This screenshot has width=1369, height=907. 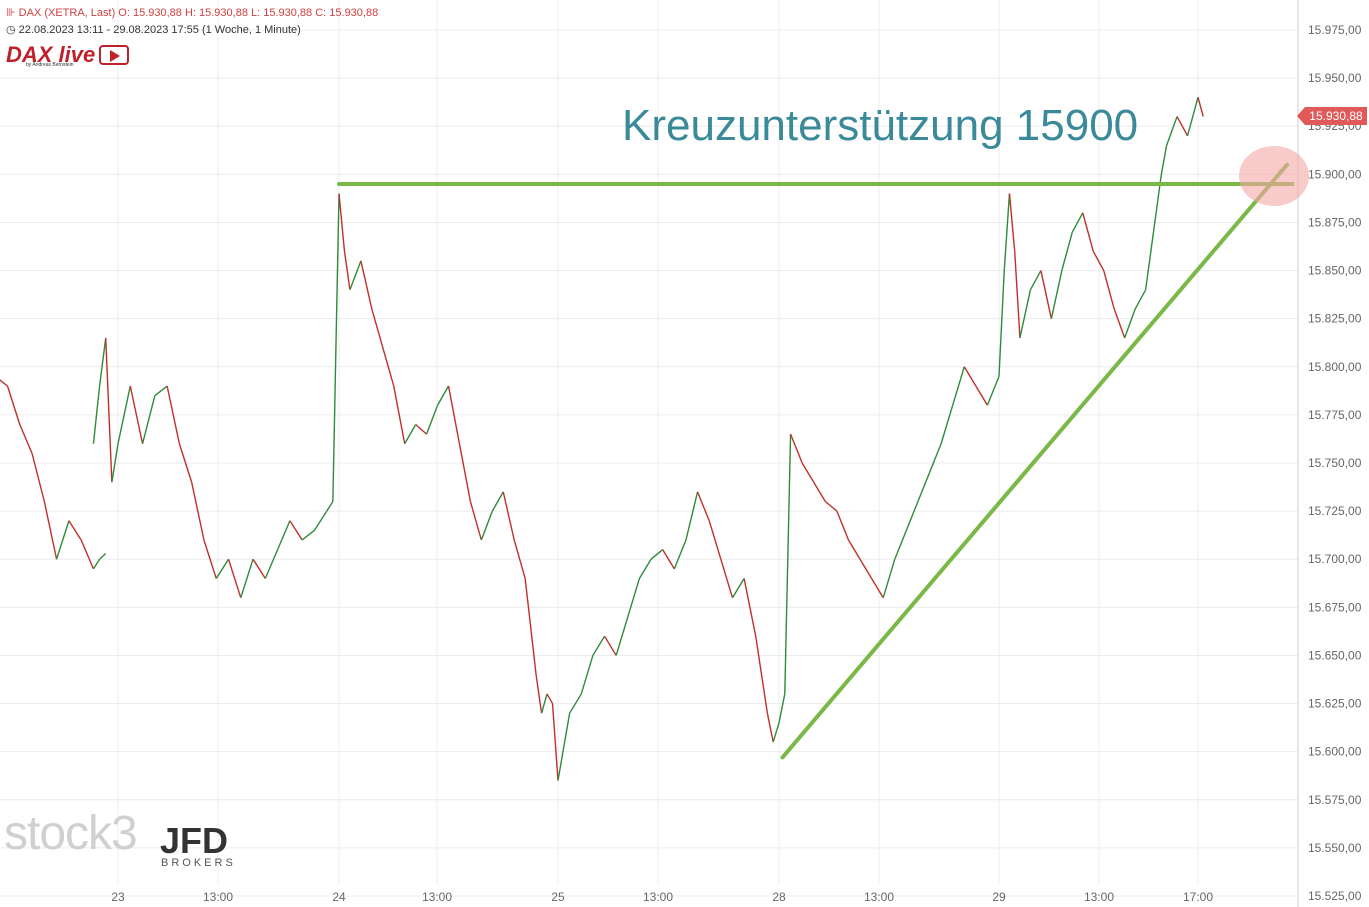 I want to click on y-tick-label: 15.550,00, so click(x=1335, y=848).